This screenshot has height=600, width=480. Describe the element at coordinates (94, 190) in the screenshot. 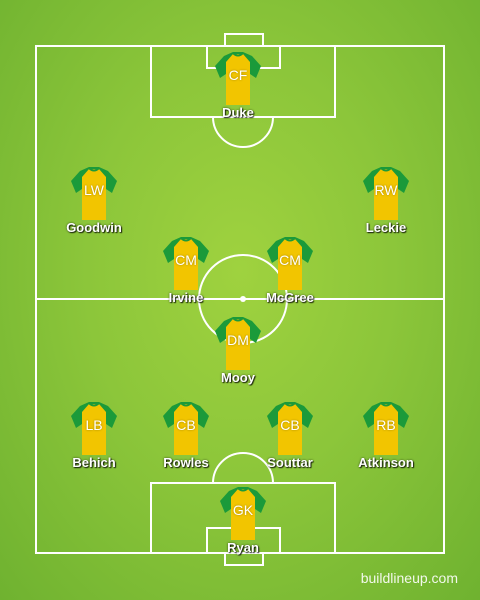

I see `position-label: LW` at that location.